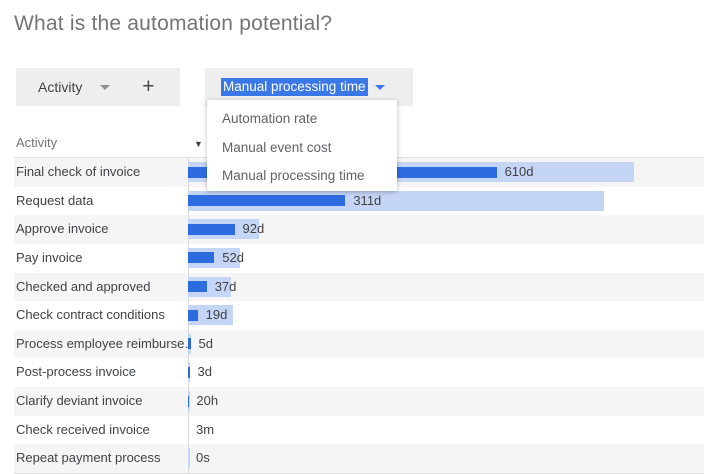 The height and width of the screenshot is (474, 704). Describe the element at coordinates (101, 287) in the screenshot. I see `activity-label: Checked and approved` at that location.